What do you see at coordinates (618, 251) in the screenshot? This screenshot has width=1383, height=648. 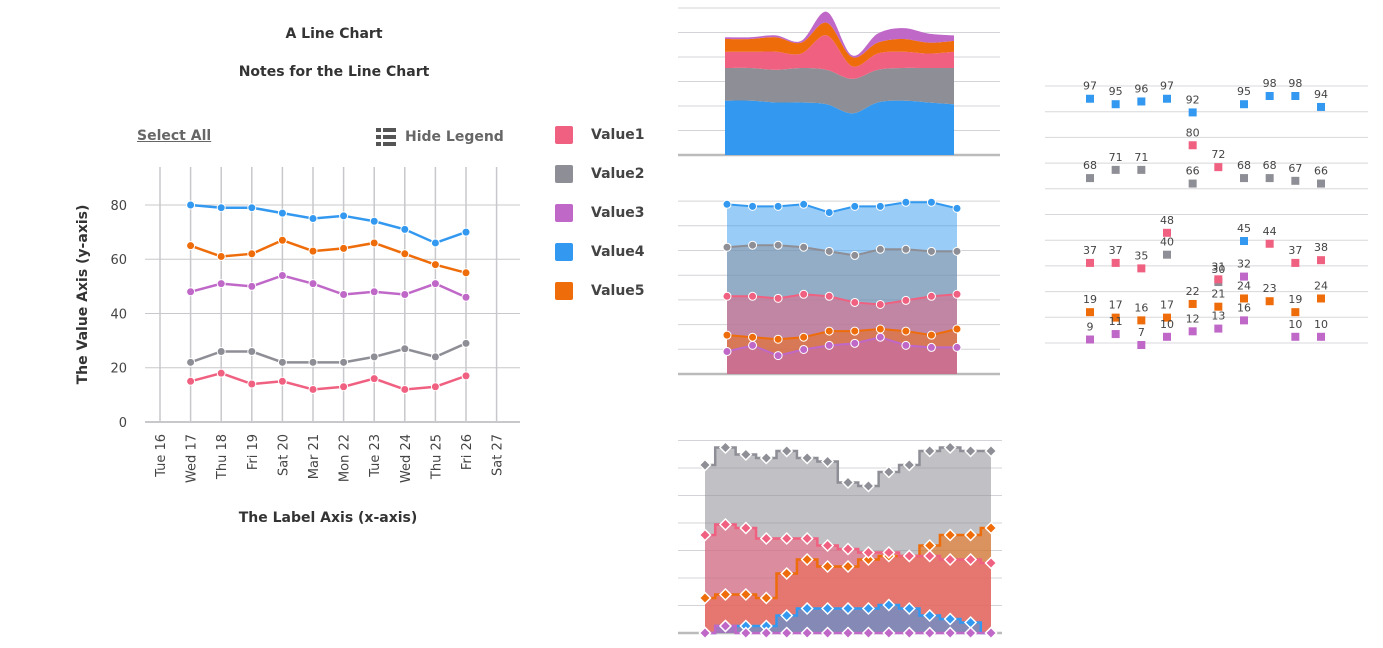 I see `legend-label: Value4` at bounding box center [618, 251].